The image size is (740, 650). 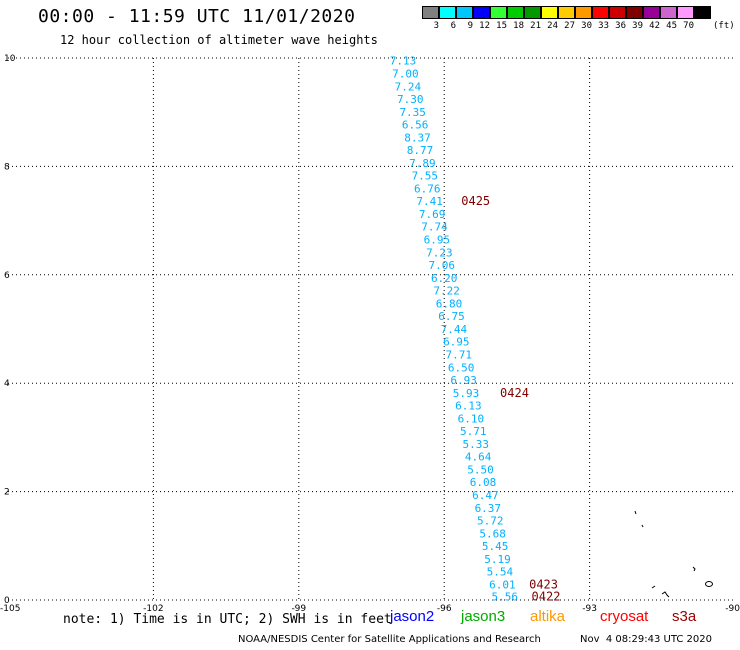 What do you see at coordinates (471, 418) in the screenshot?
I see `wave-height-label: 6.10` at bounding box center [471, 418].